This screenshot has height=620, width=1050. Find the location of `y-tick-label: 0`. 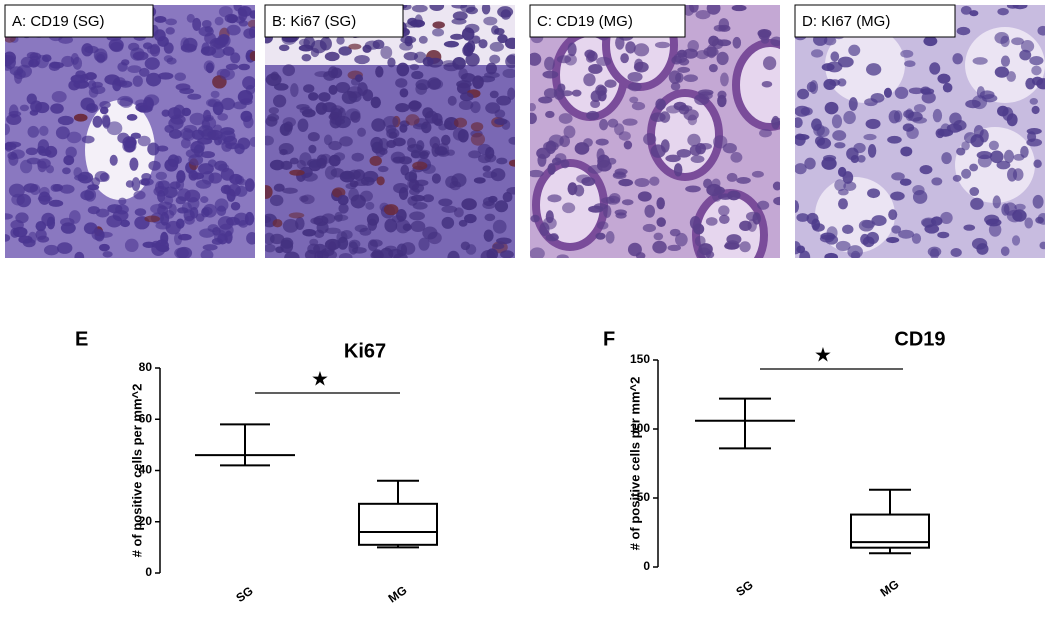

y-tick-label: 0 is located at coordinates (148, 572).